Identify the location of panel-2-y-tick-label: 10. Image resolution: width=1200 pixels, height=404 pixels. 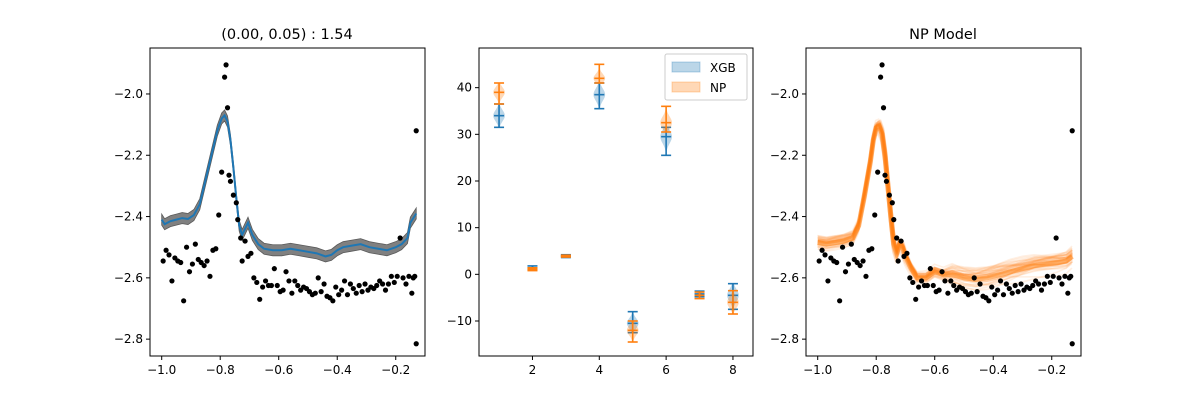
(464, 228).